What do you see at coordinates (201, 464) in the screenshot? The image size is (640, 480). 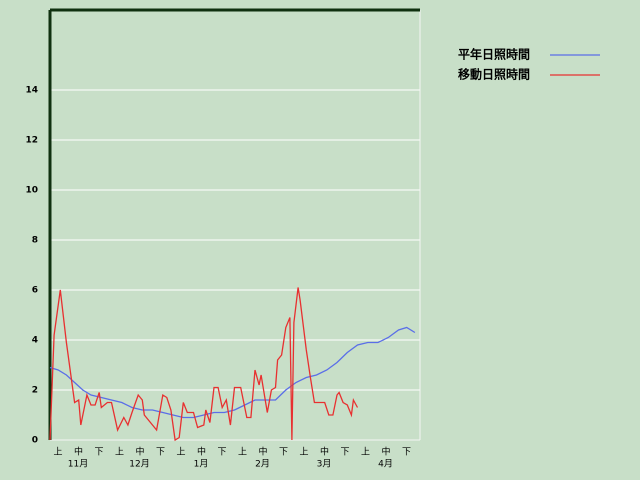 I see `month-label: 1月` at bounding box center [201, 464].